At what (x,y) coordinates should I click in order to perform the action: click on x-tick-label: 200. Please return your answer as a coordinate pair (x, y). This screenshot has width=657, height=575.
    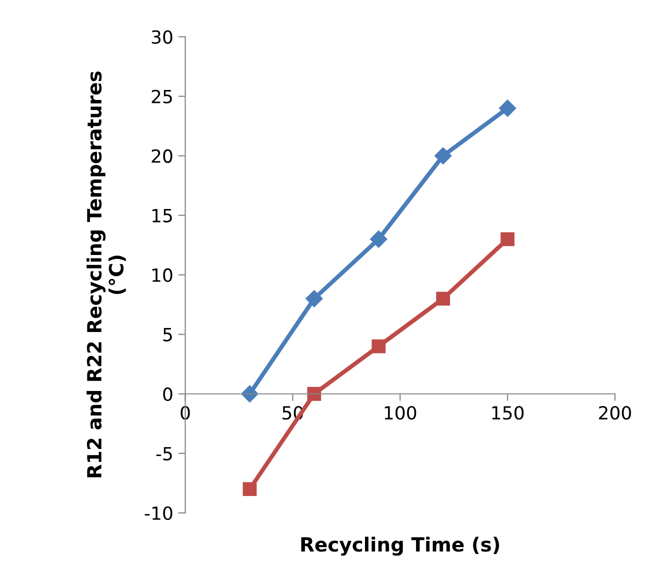
    Looking at the image, I should click on (615, 413).